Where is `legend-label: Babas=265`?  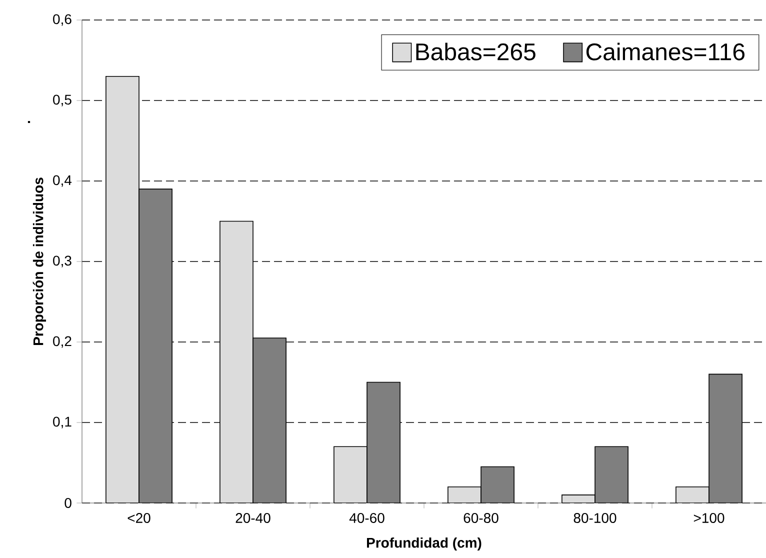 legend-label: Babas=265 is located at coordinates (476, 51).